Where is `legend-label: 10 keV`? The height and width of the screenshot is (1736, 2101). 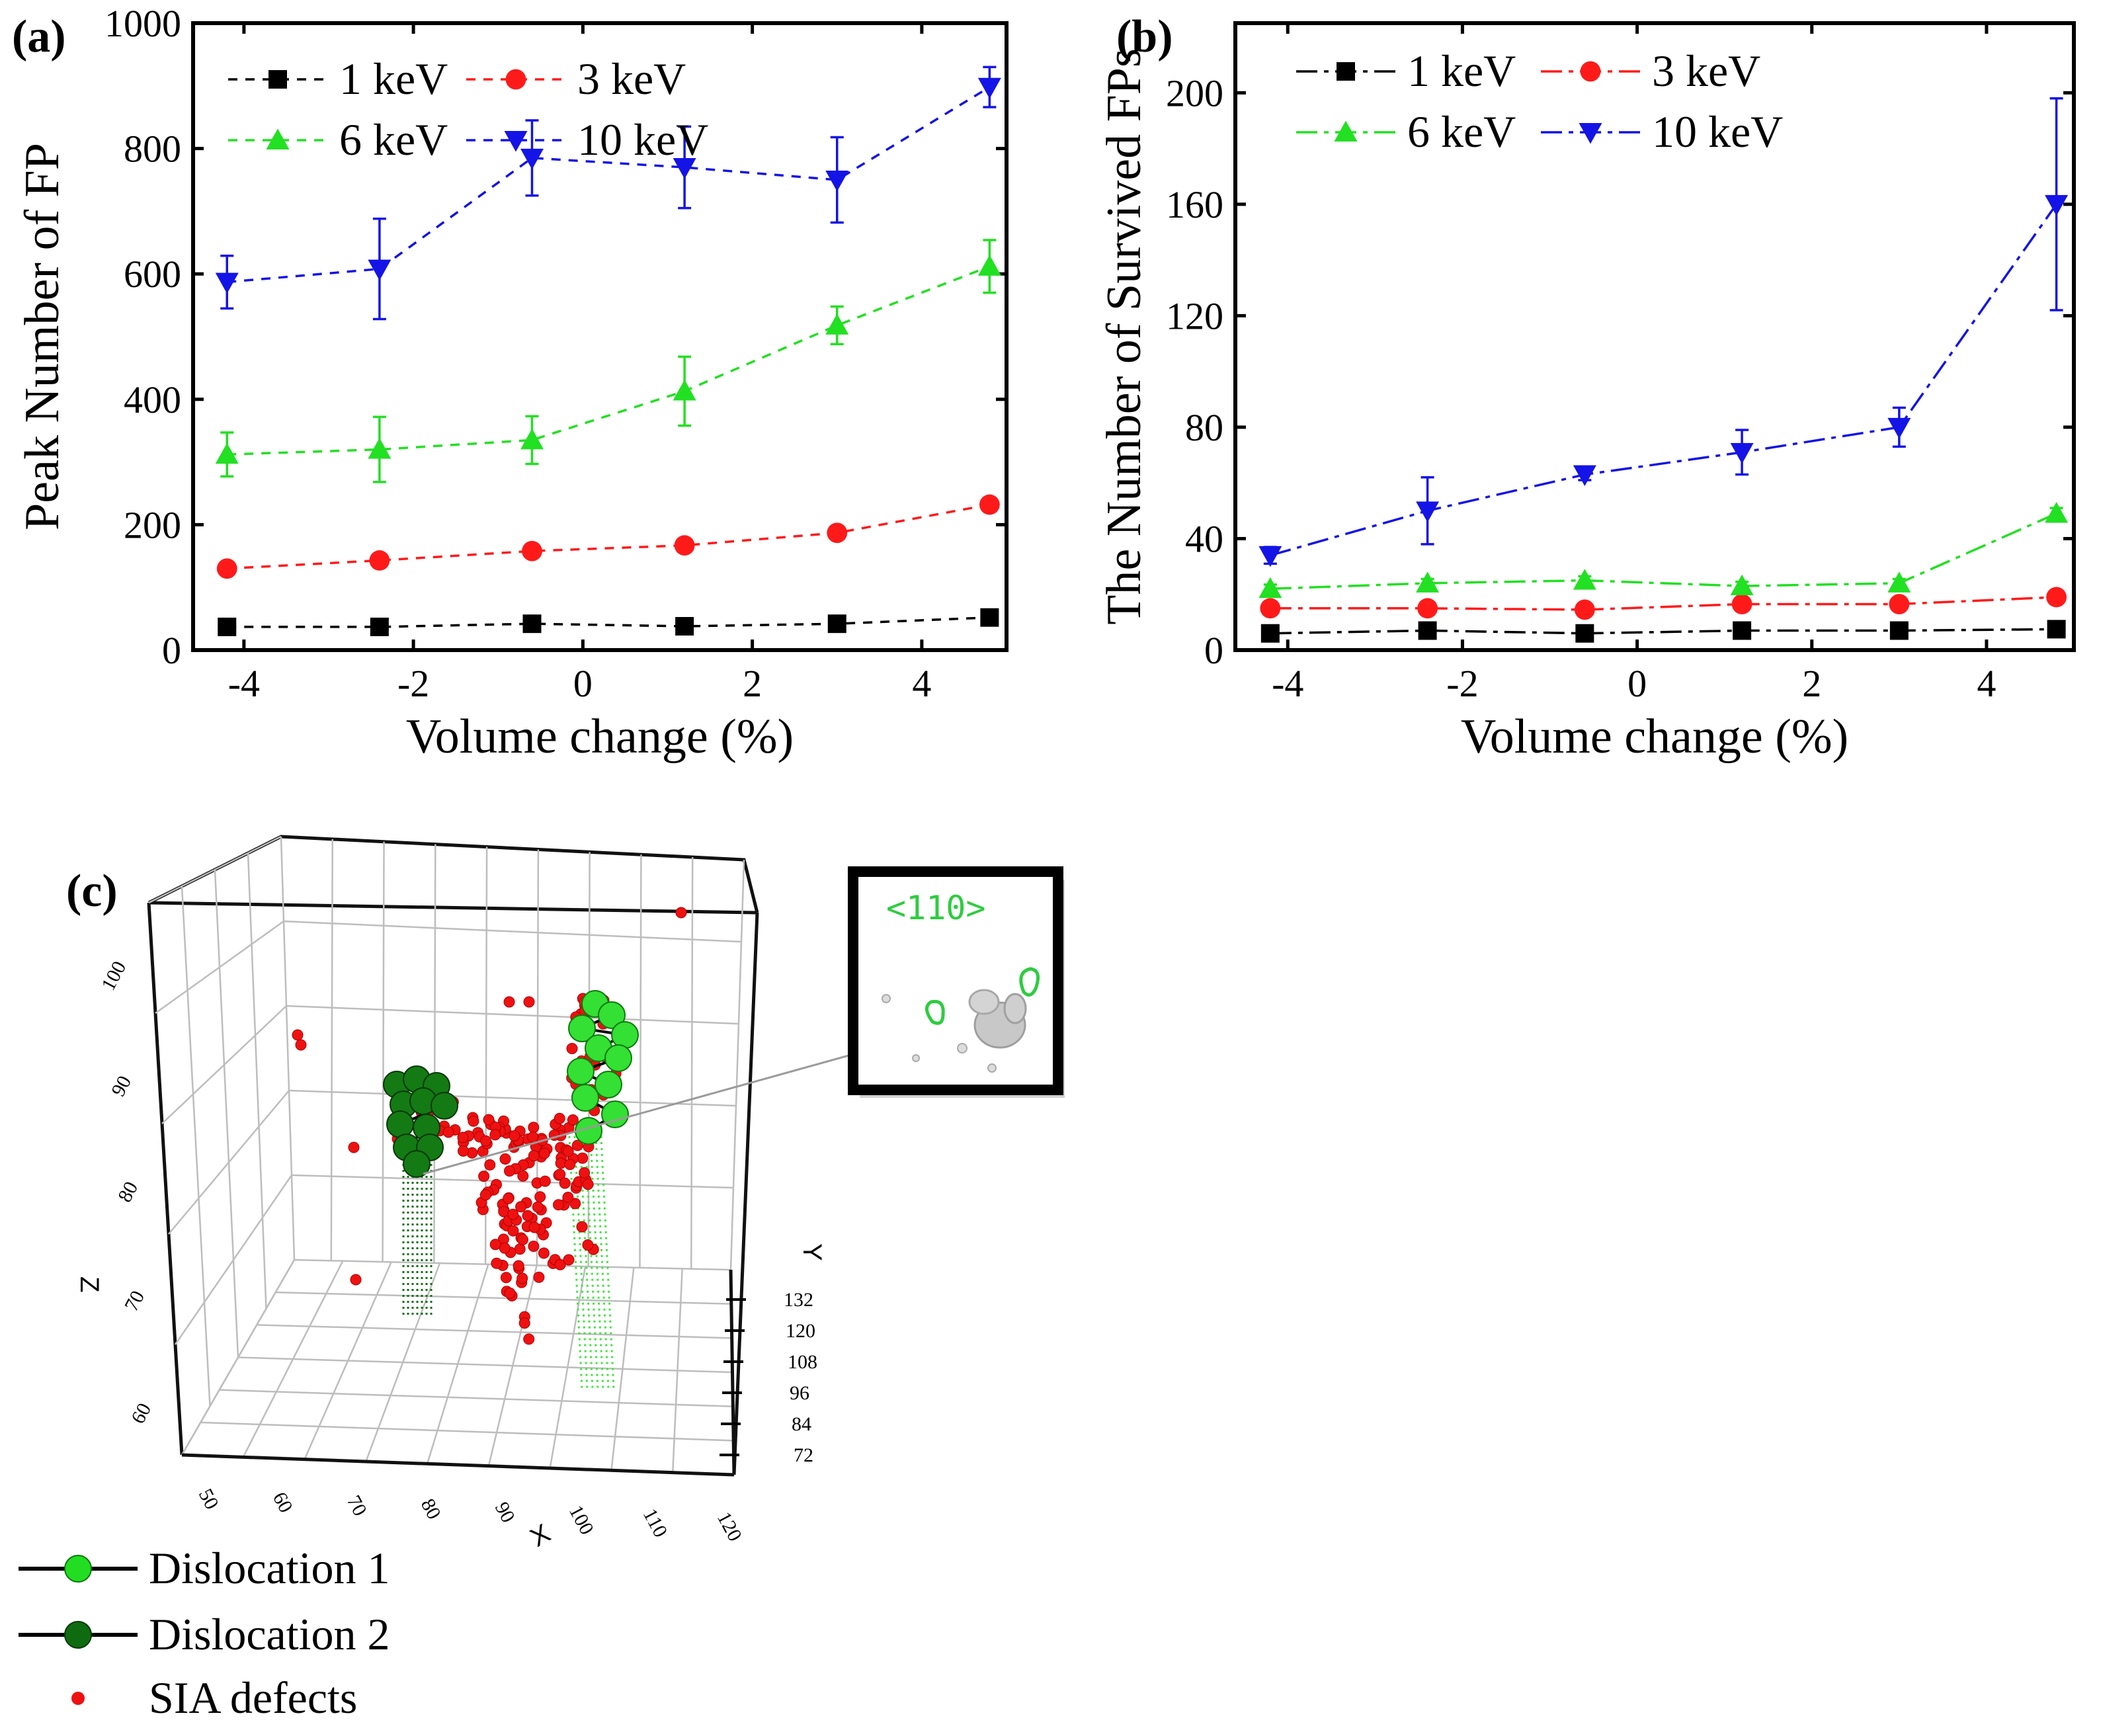
legend-label: 10 keV is located at coordinates (642, 139).